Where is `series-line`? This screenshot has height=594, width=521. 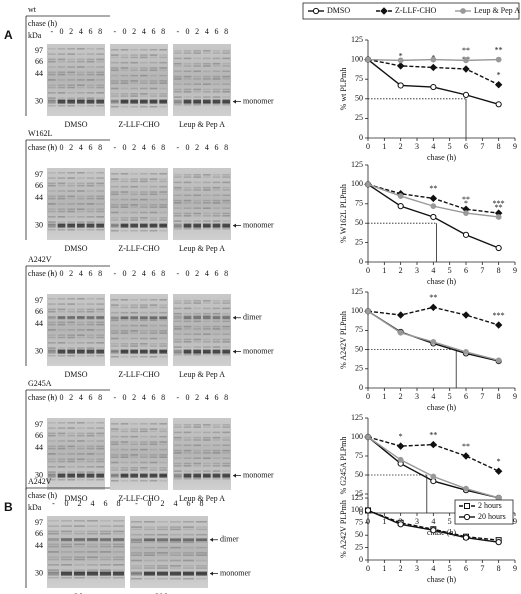
series-line is located at coordinates (433, 72).